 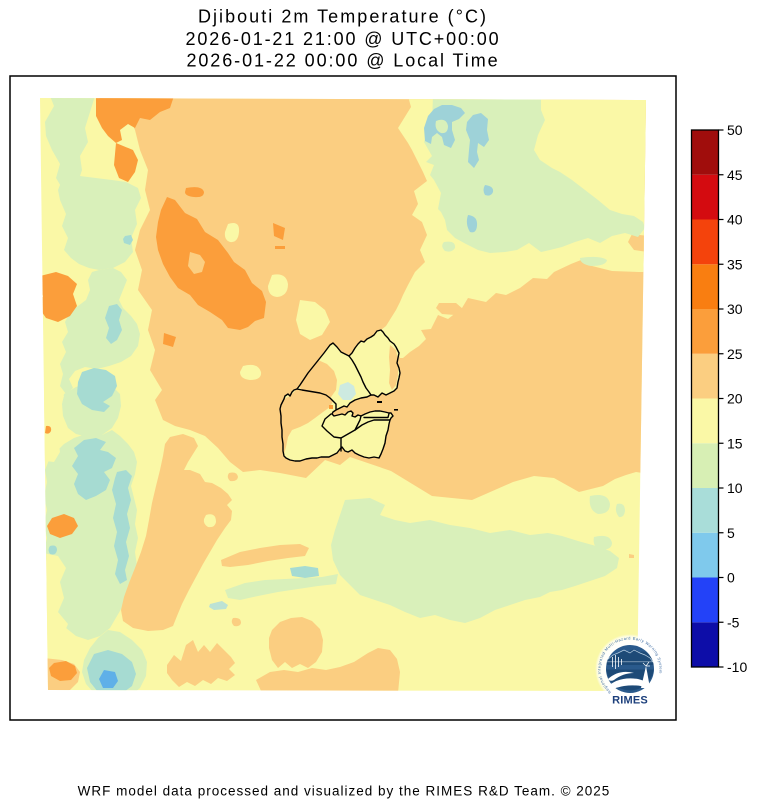 What do you see at coordinates (731, 533) in the screenshot?
I see `svg-text: 5` at bounding box center [731, 533].